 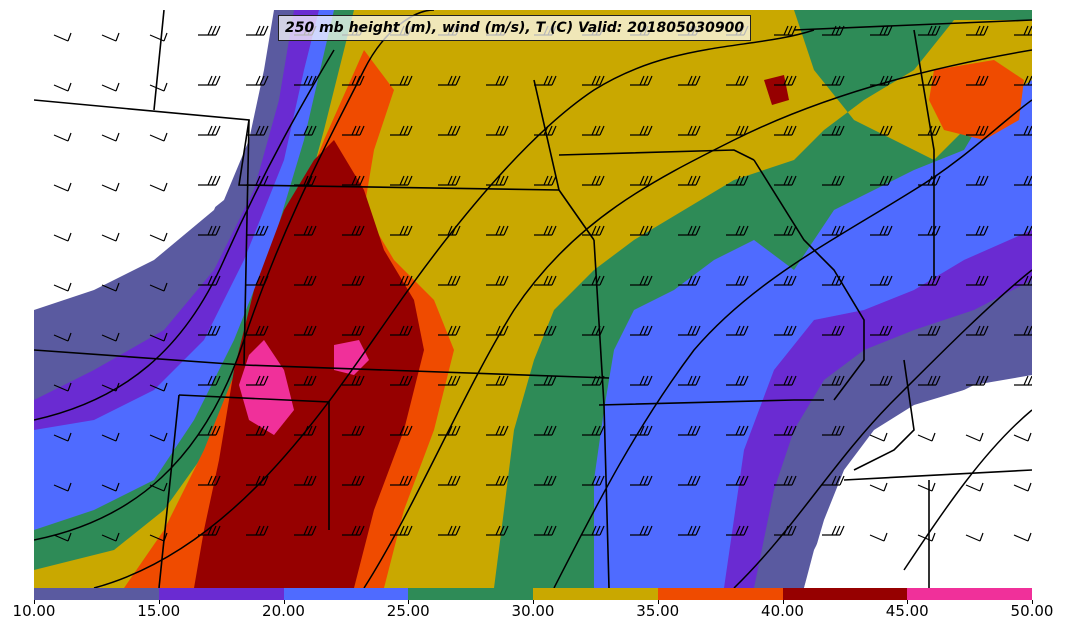 I want to click on contour-45-50-b, so click(x=351, y=357).